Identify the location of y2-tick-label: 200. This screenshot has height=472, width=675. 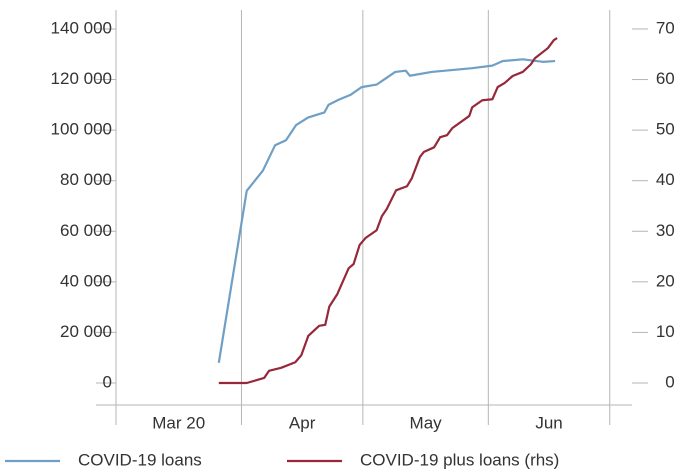
(665, 280).